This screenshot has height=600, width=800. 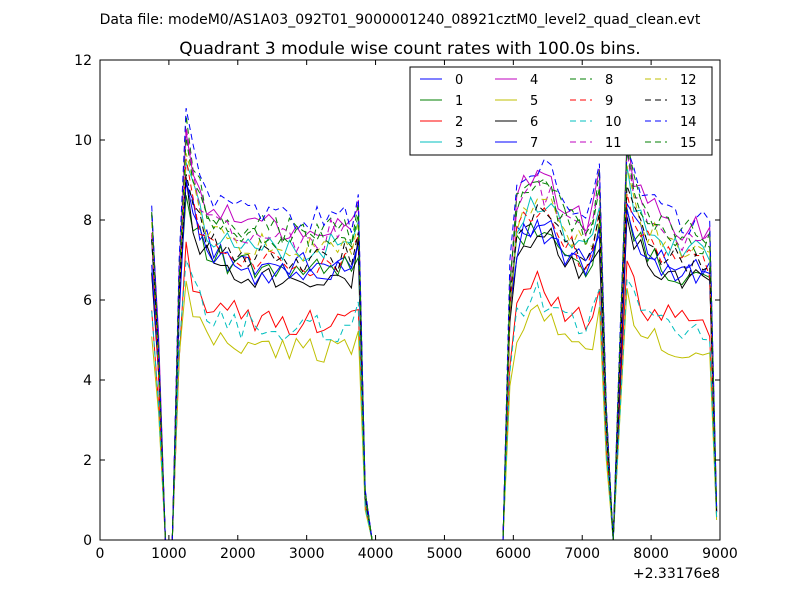 What do you see at coordinates (688, 122) in the screenshot?
I see `legend-label-14: 14` at bounding box center [688, 122].